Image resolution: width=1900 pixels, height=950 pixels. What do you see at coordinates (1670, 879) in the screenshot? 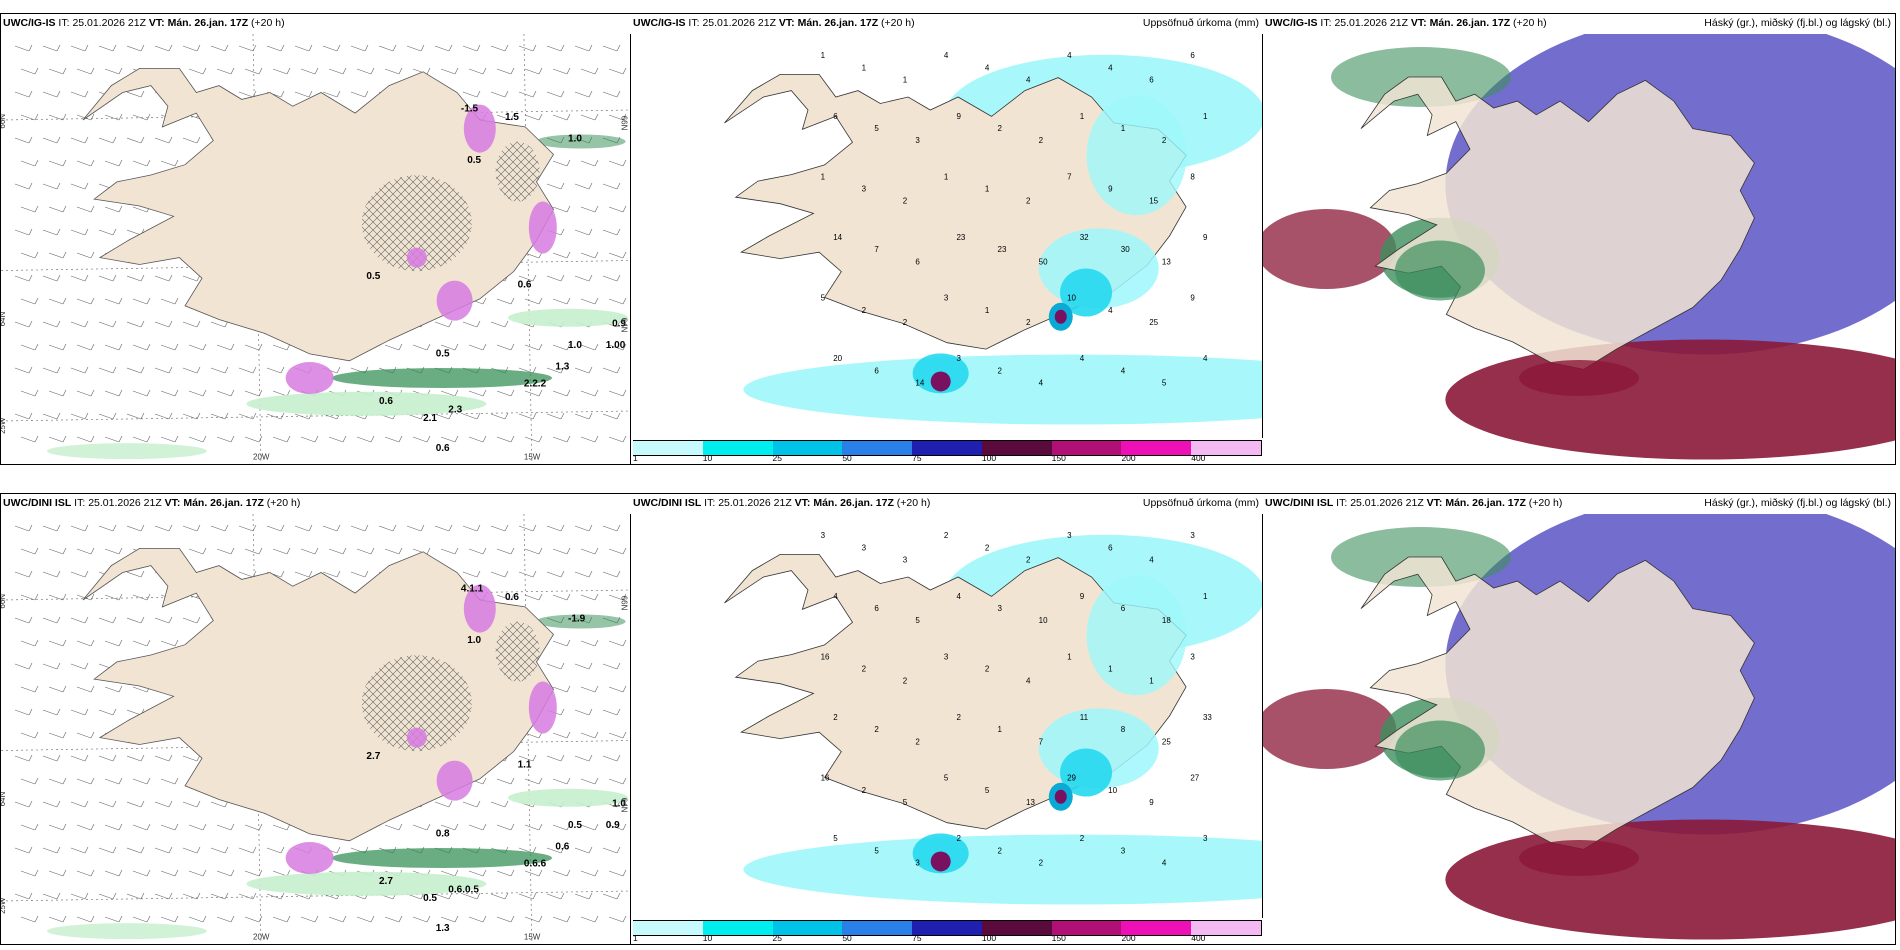
I see `high-cloud-area` at bounding box center [1670, 879].